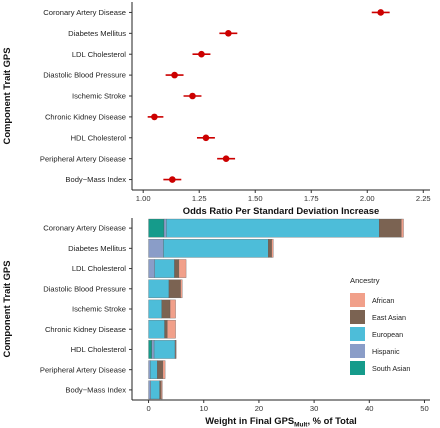 The height and width of the screenshot is (428, 440). Describe the element at coordinates (84, 288) in the screenshot. I see `bar-category-label: Diastolic Blood Pressure` at that location.